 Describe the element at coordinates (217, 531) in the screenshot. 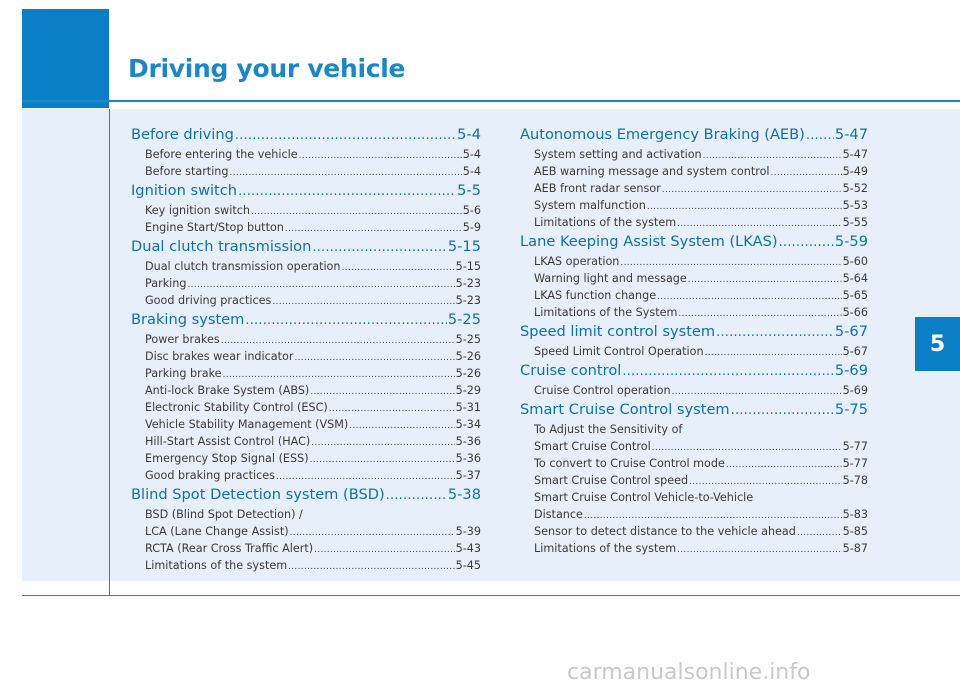

I see `toc-entry-title: LCA (Lane Change Assist)` at that location.